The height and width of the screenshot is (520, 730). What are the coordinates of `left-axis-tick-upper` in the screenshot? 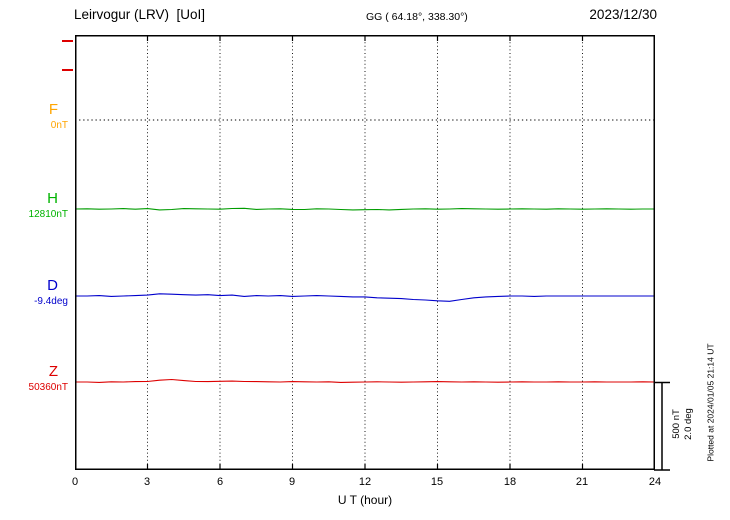 It's located at (67, 41).